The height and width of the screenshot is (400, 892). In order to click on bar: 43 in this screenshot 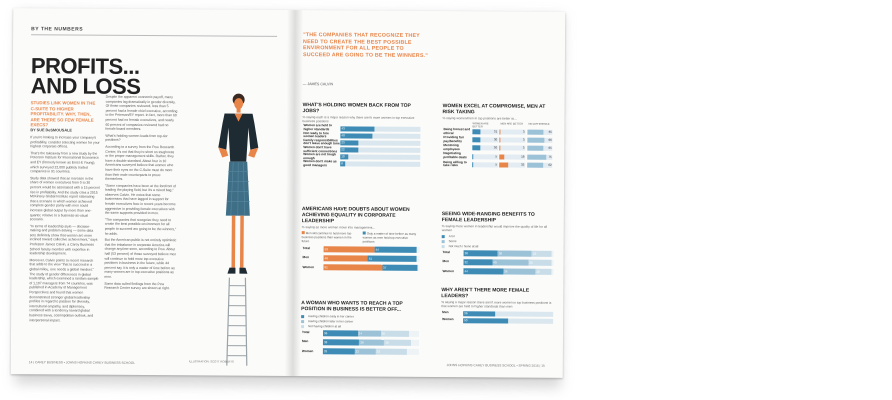, I will do `click(357, 128)`.